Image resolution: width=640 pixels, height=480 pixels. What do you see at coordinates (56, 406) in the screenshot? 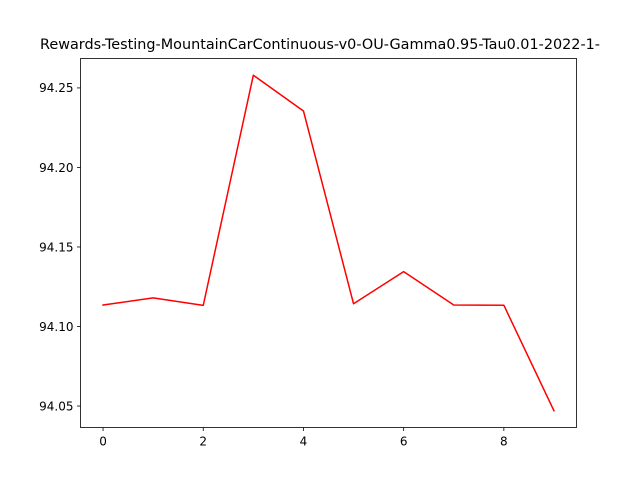
I see `y-tick-label: 94.05` at bounding box center [56, 406].